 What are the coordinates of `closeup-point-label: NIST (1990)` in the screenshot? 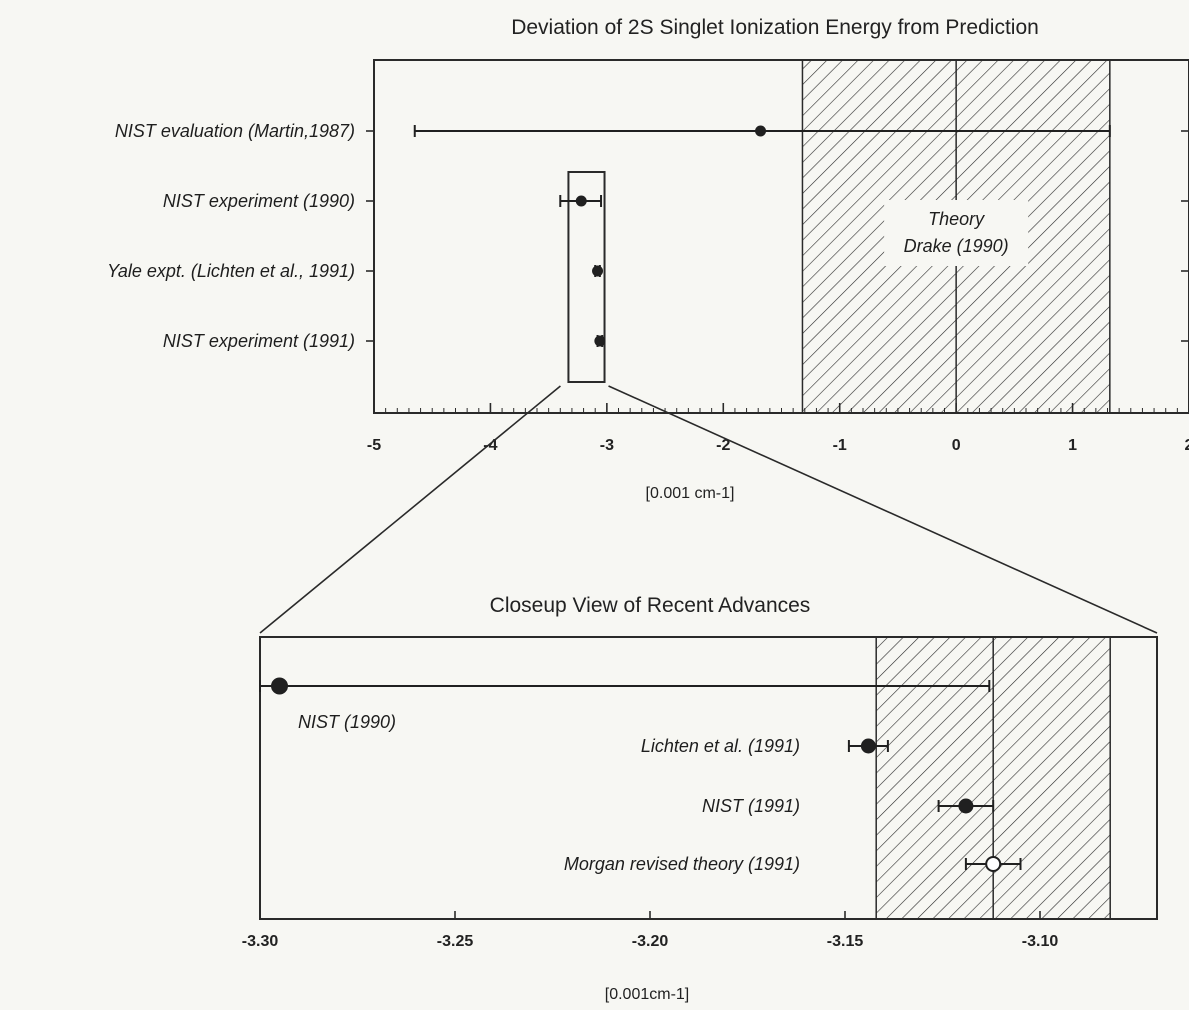 It's located at (347, 722).